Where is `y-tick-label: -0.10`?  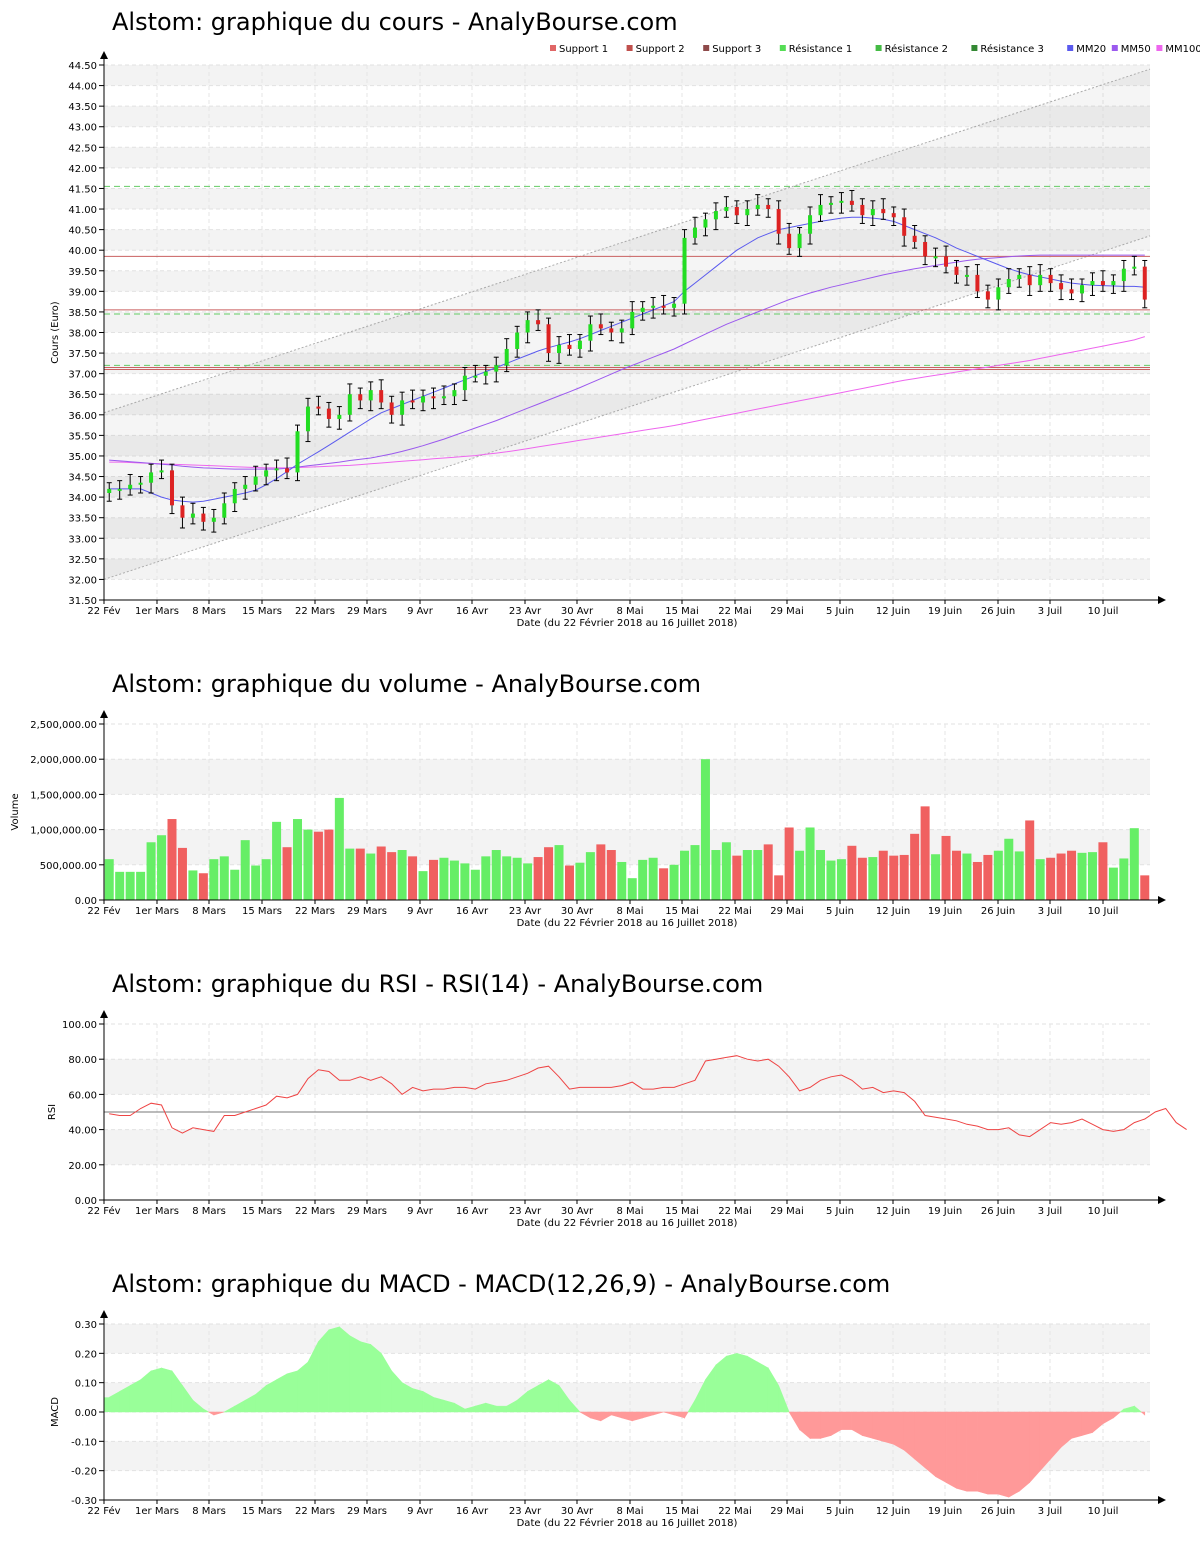
y-tick-label: -0.10 is located at coordinates (84, 1442).